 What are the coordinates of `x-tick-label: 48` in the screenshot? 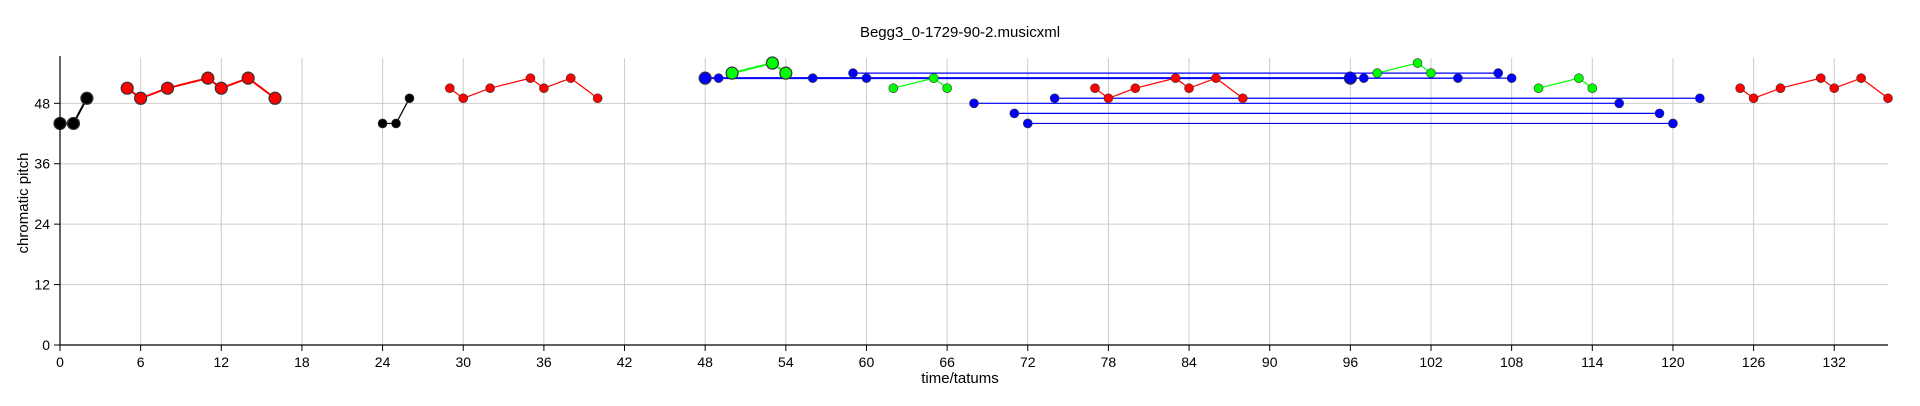 It's located at (705, 362).